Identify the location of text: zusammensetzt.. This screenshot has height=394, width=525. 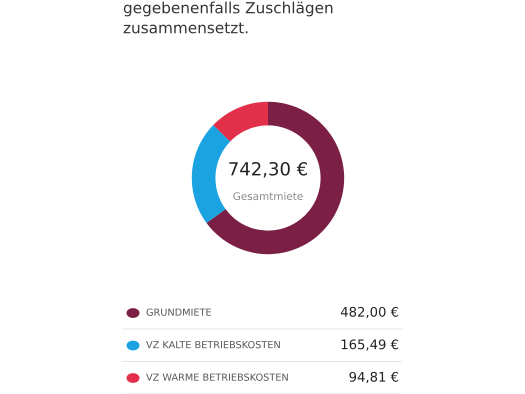
(186, 28).